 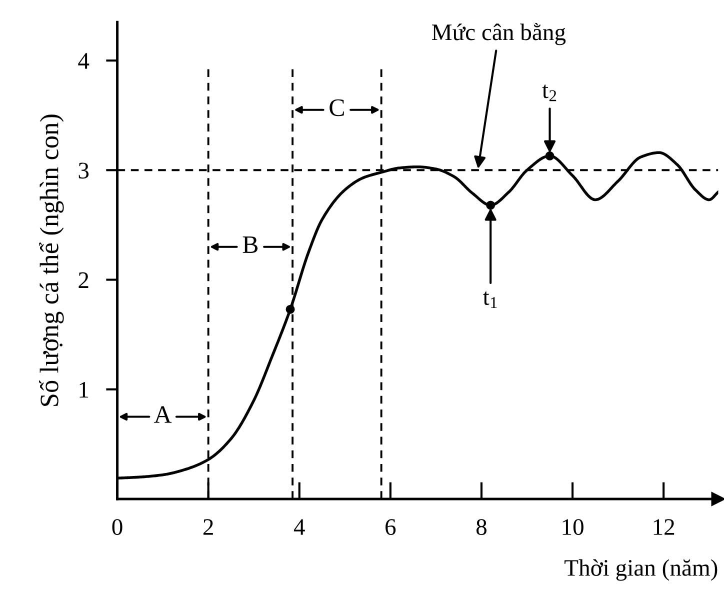 I want to click on x-tick-label: 4, so click(x=299, y=527).